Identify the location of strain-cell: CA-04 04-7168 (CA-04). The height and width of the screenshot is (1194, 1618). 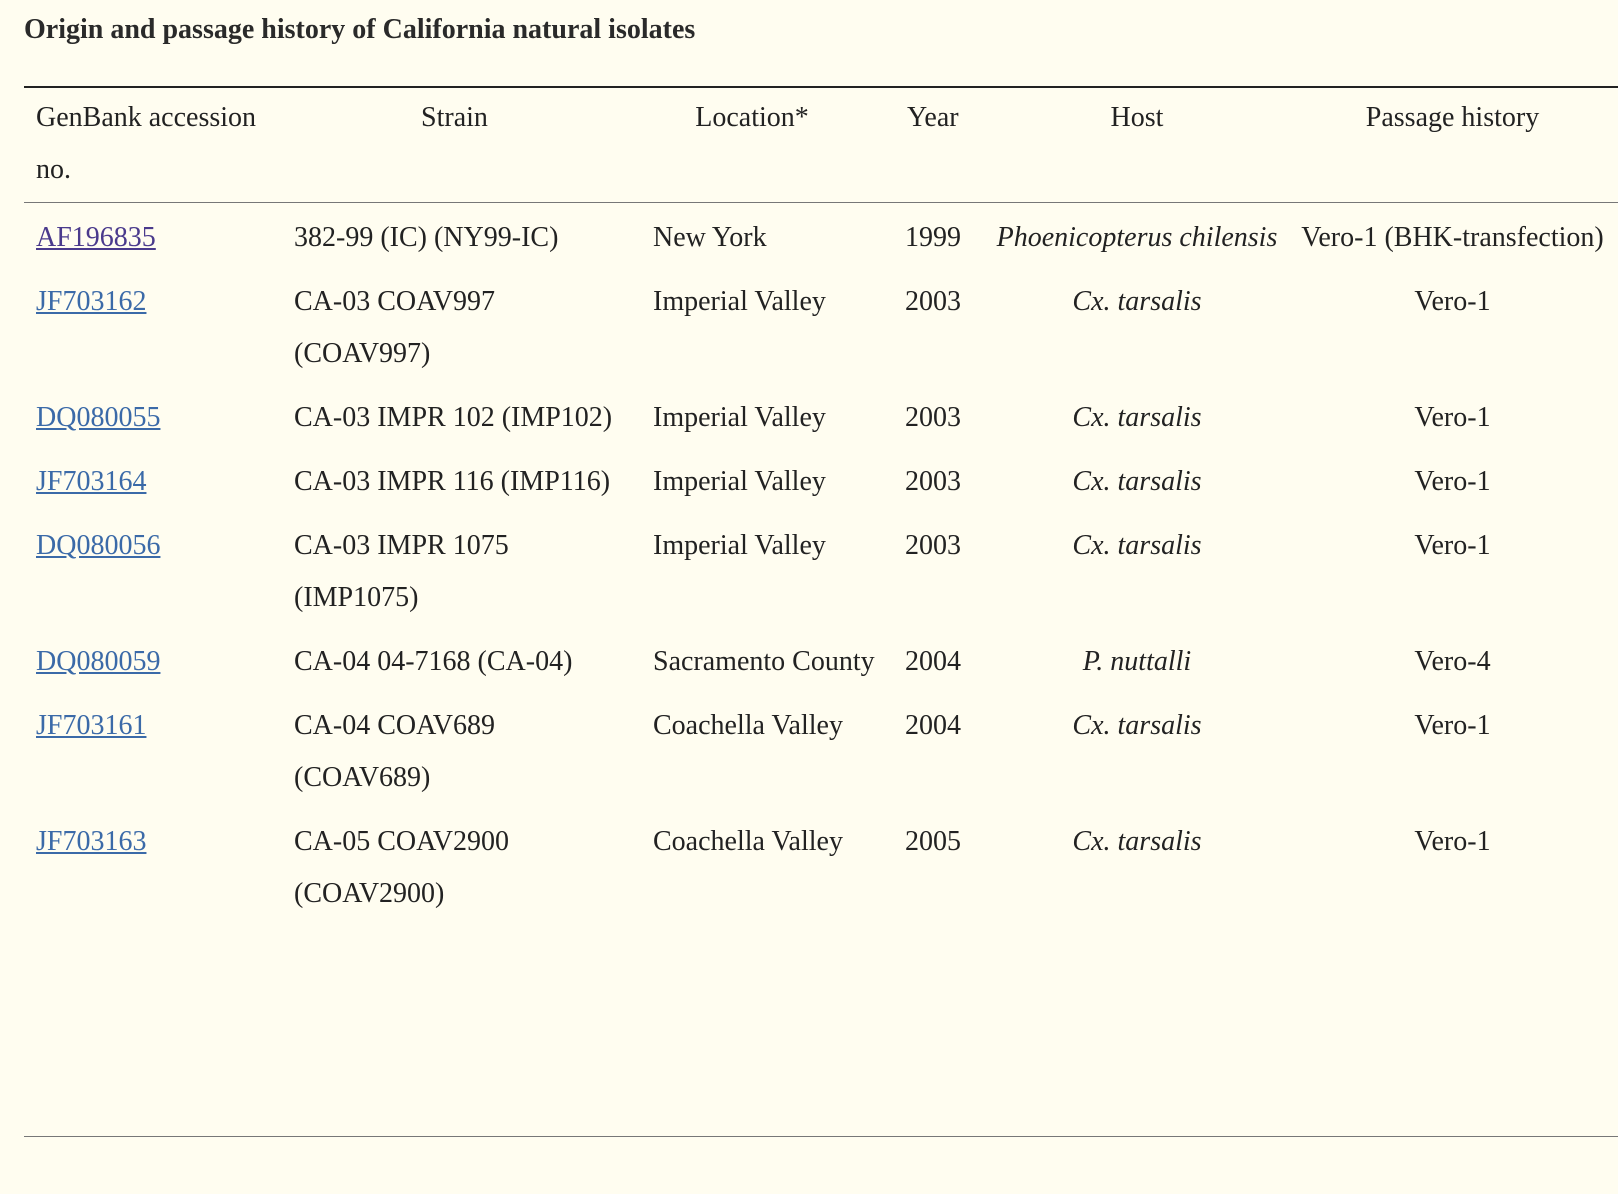
(433, 661).